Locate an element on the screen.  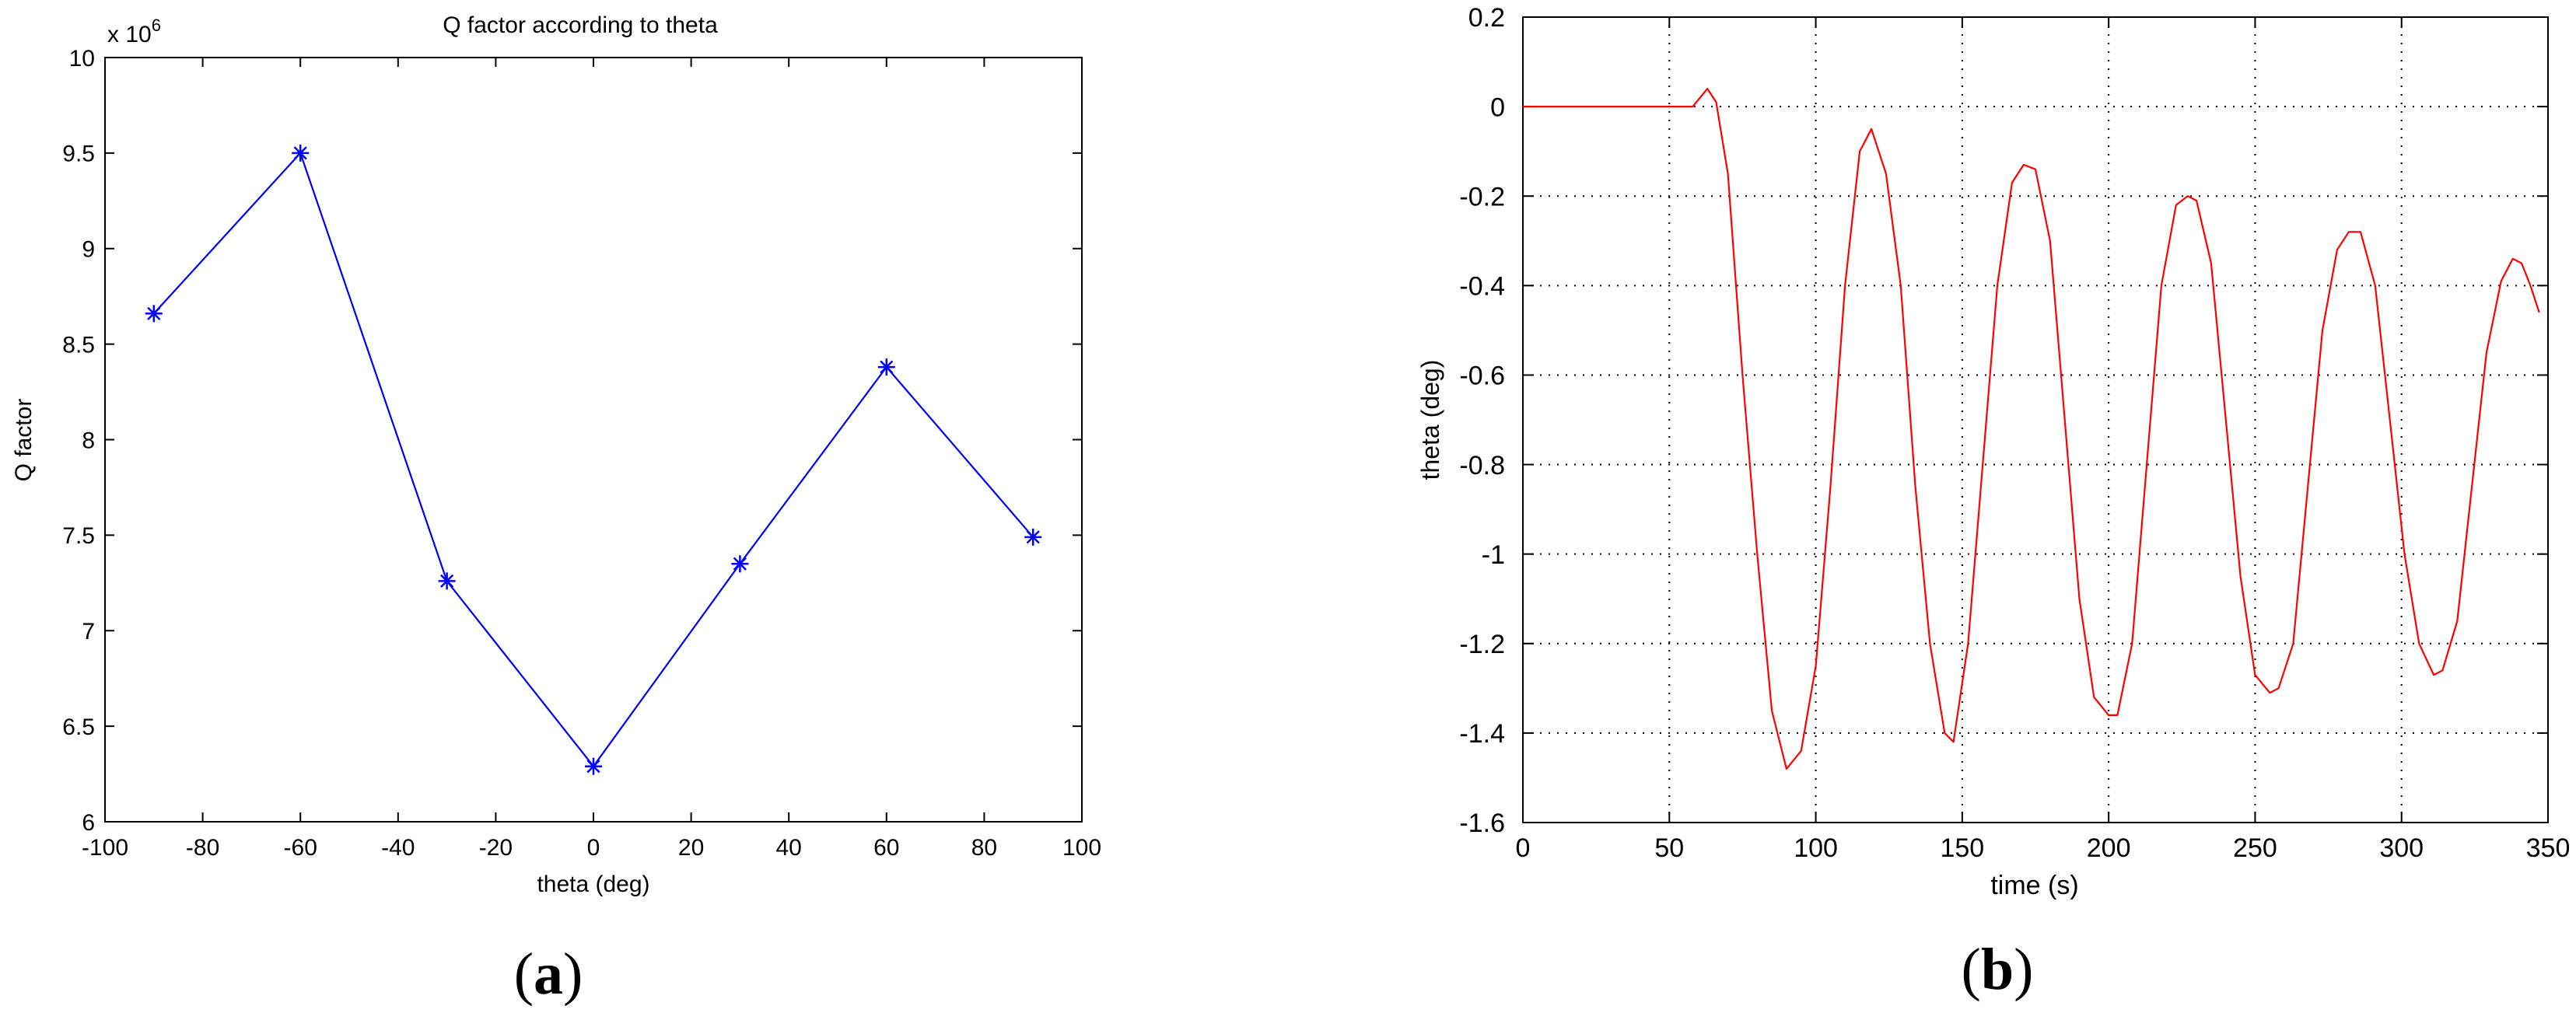
panel-b-y-tick-label: -0.8 is located at coordinates (1482, 466).